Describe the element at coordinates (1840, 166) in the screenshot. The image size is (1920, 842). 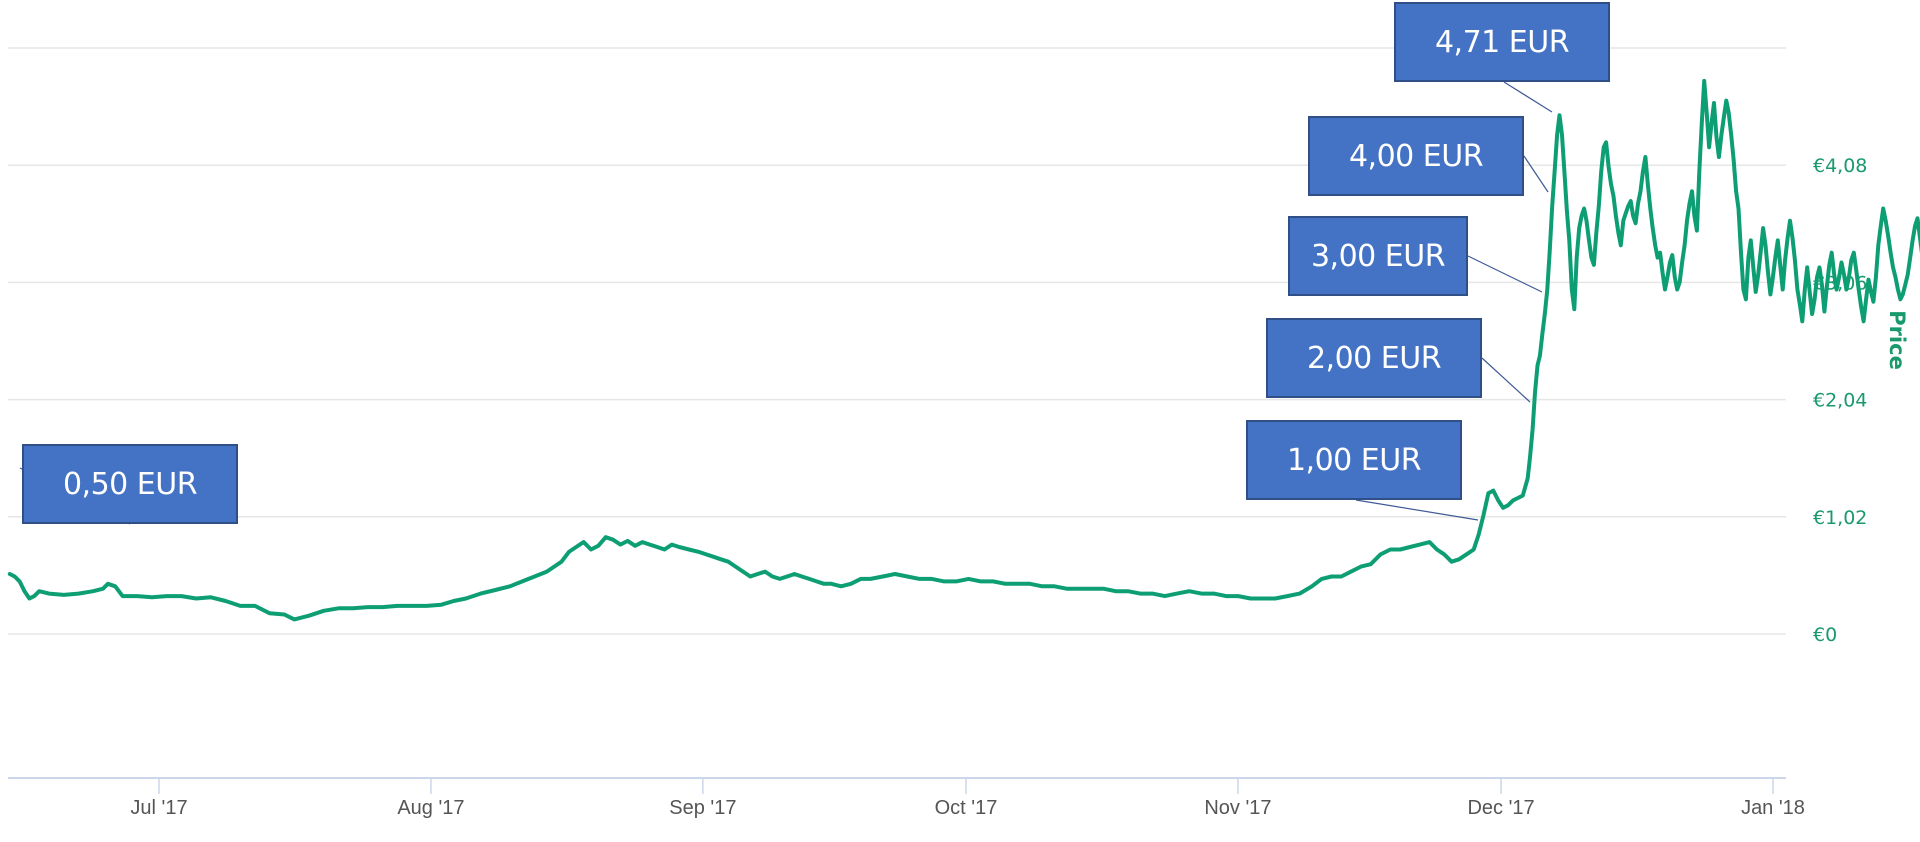
I see `y-tick-label: €4,08` at that location.